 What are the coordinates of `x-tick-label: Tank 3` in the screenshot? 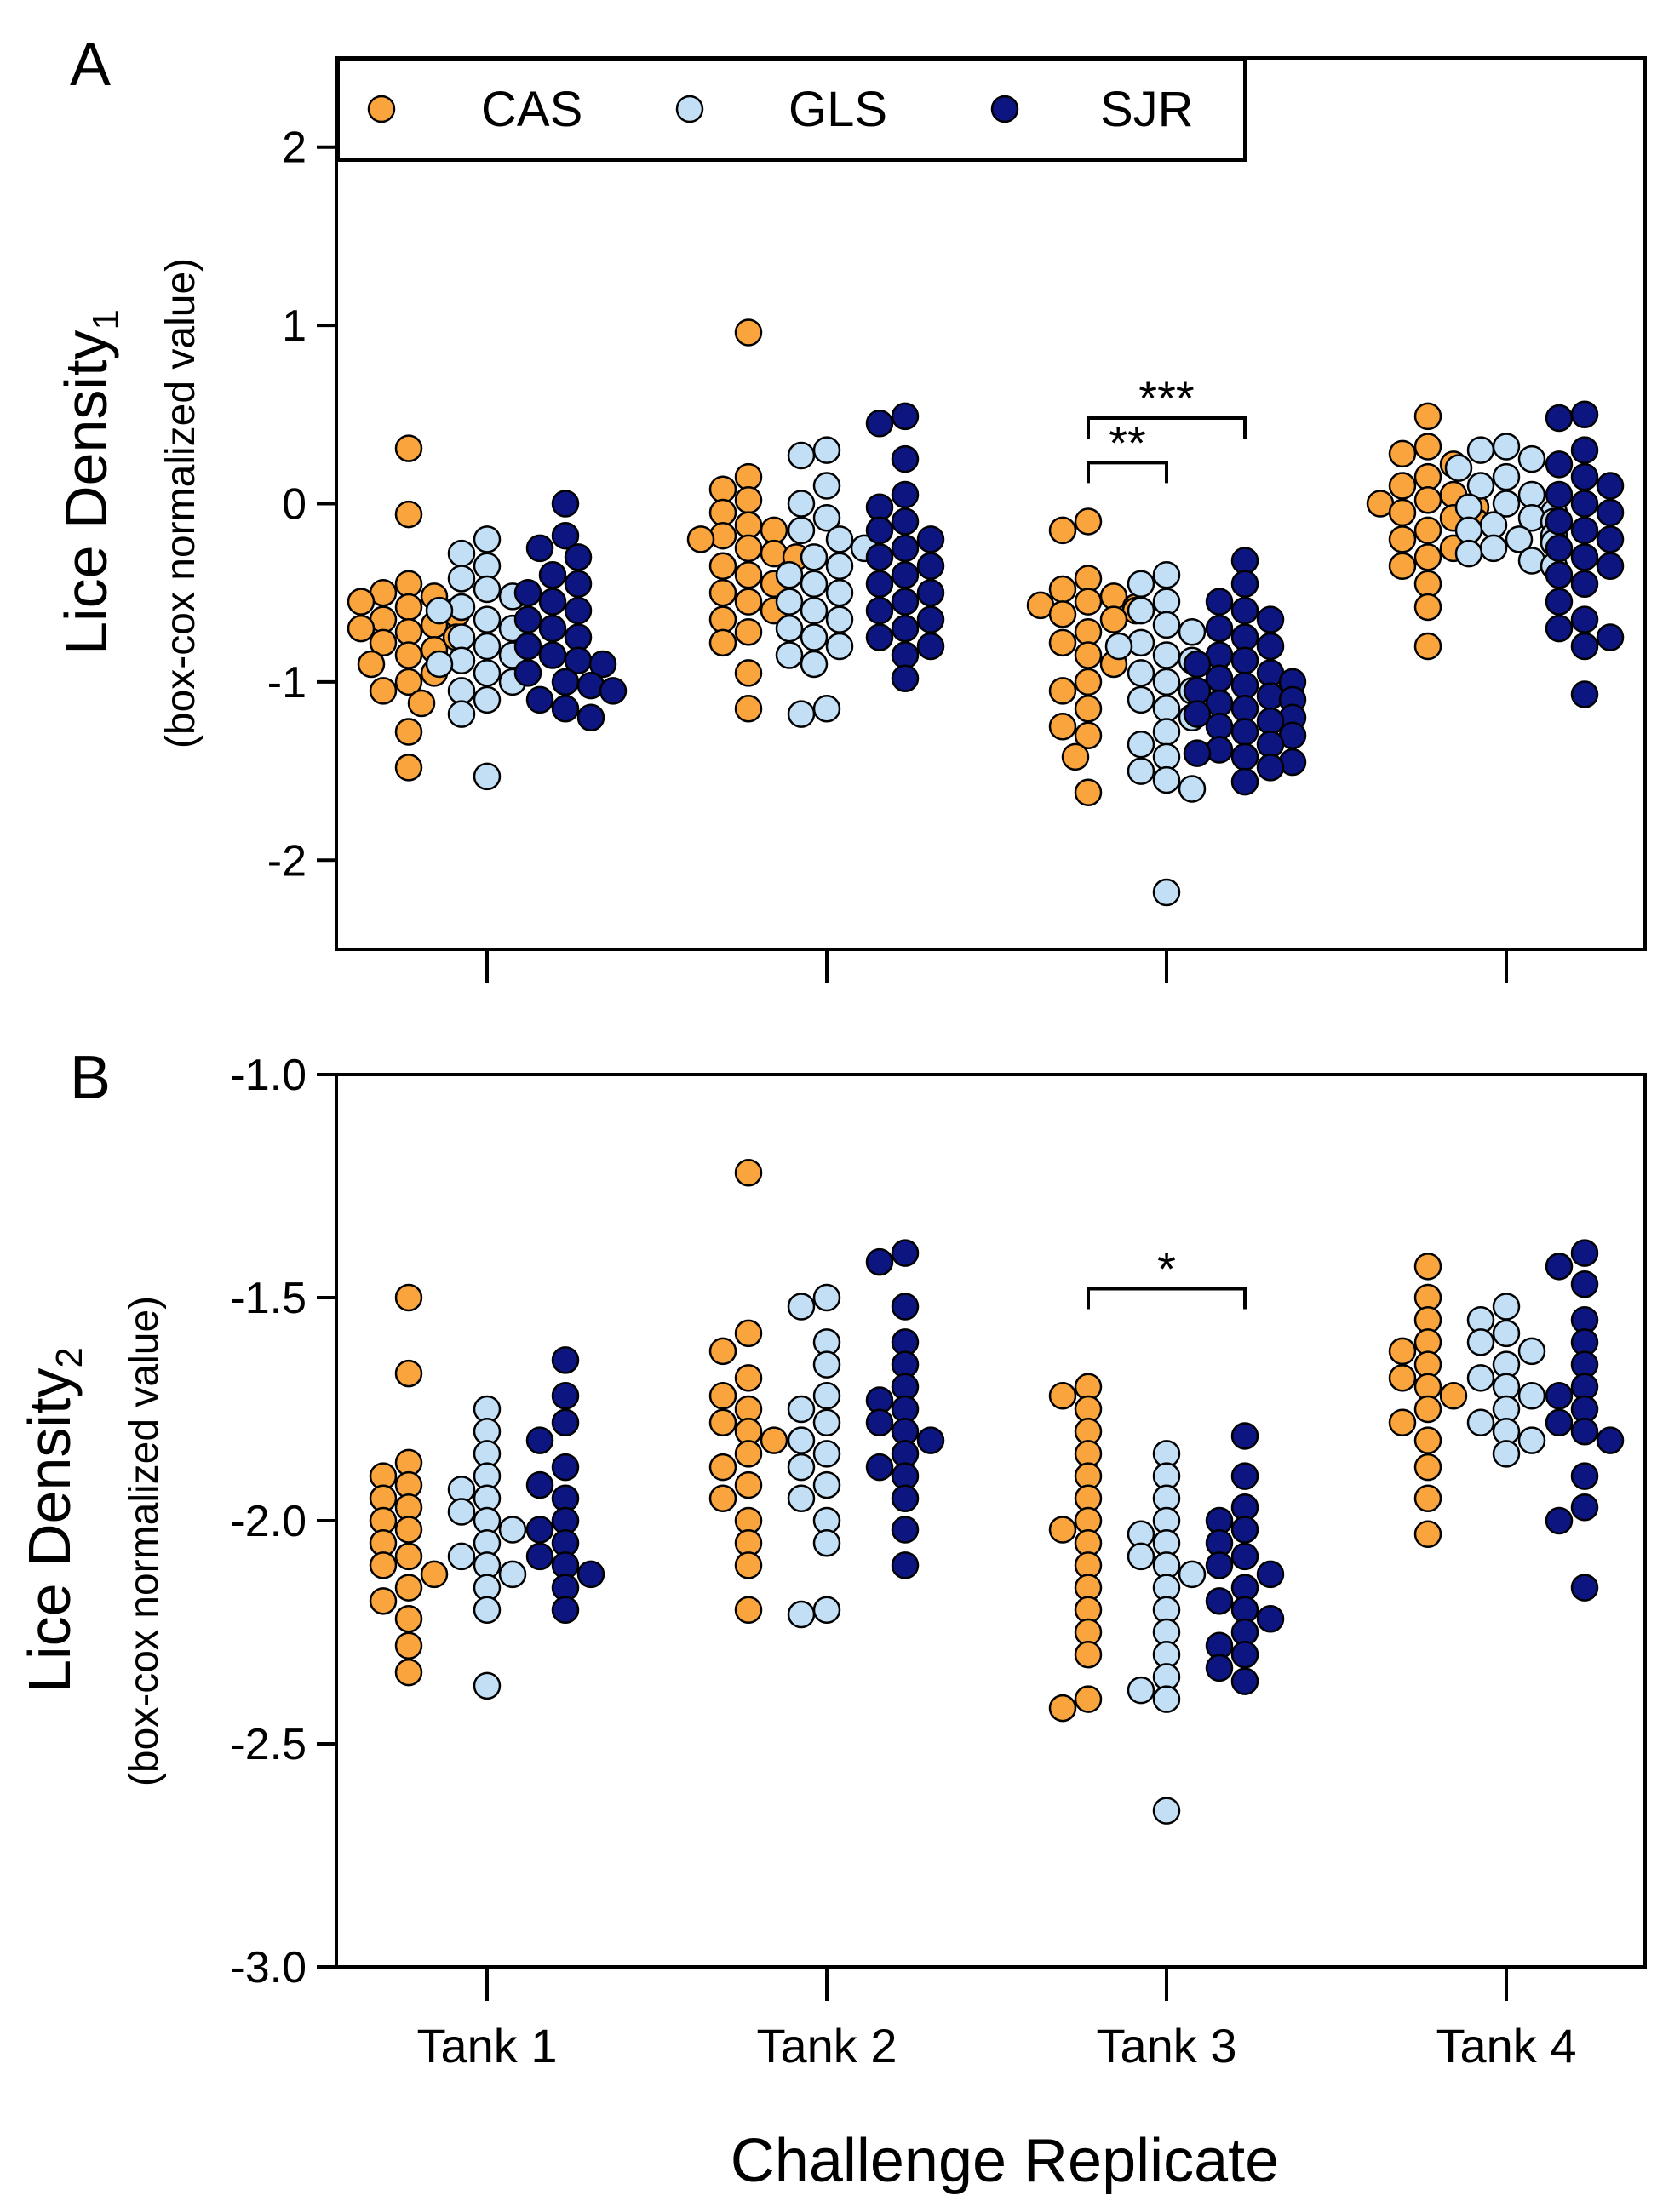 It's located at (1167, 2045).